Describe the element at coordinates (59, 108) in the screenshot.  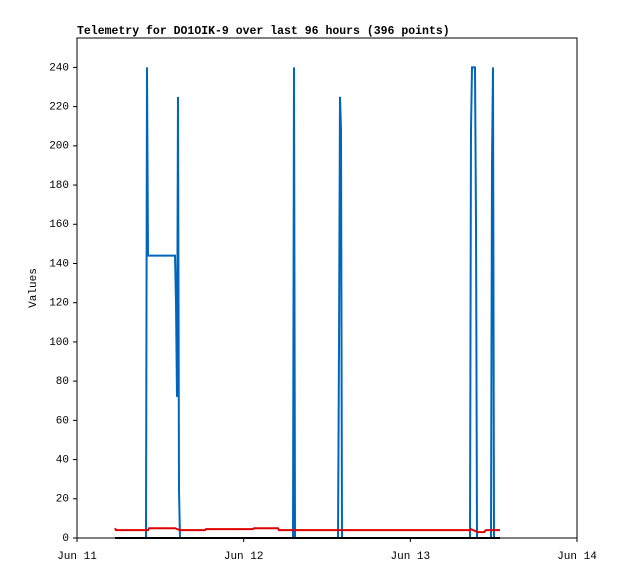
I see `y-tick-label: 220` at that location.